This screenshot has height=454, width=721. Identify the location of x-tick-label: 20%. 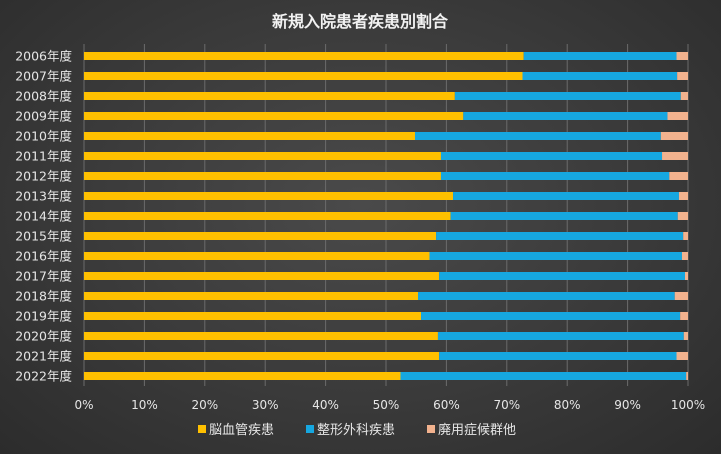
(204, 405).